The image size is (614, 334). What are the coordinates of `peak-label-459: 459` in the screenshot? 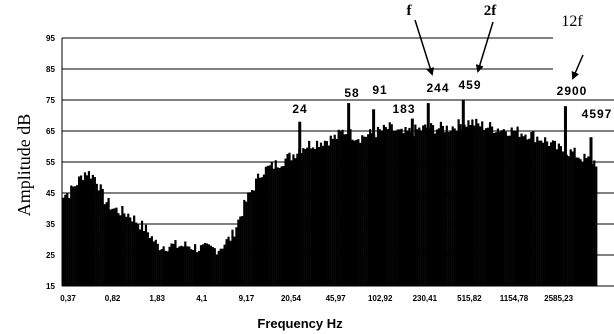 It's located at (469, 85).